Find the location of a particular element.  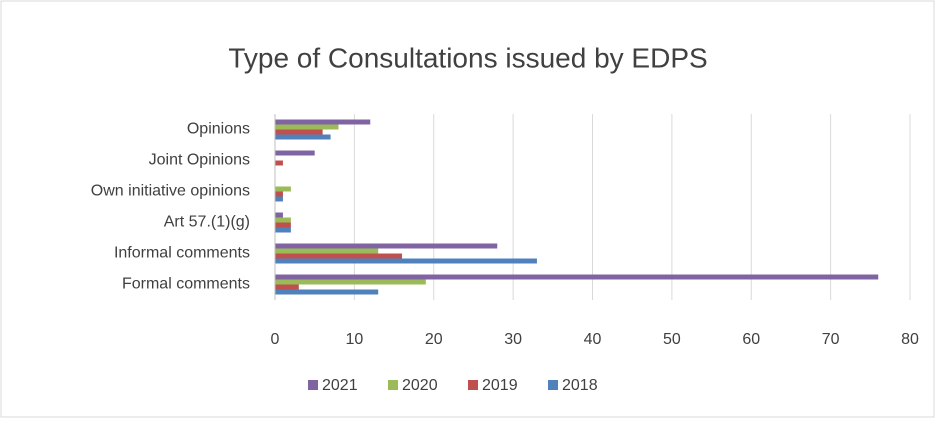

y-tick-label: Joint Opinions is located at coordinates (199, 160).